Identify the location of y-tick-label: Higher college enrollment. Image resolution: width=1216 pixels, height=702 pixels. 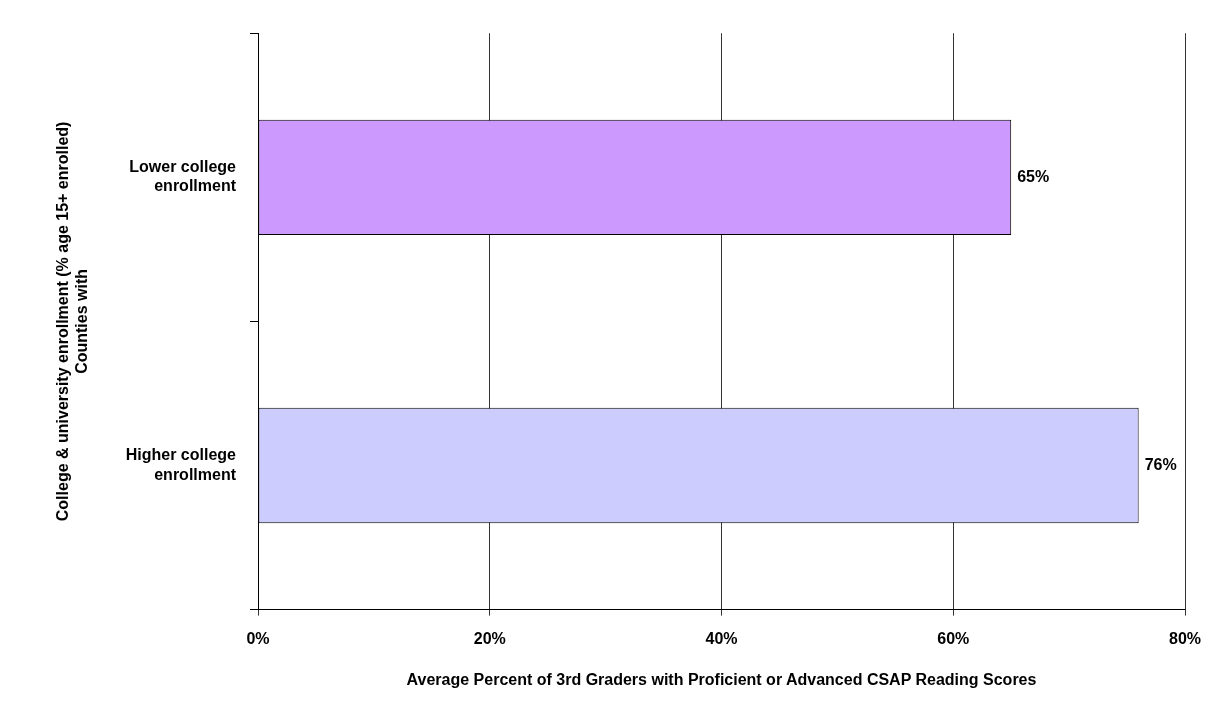
(181, 464).